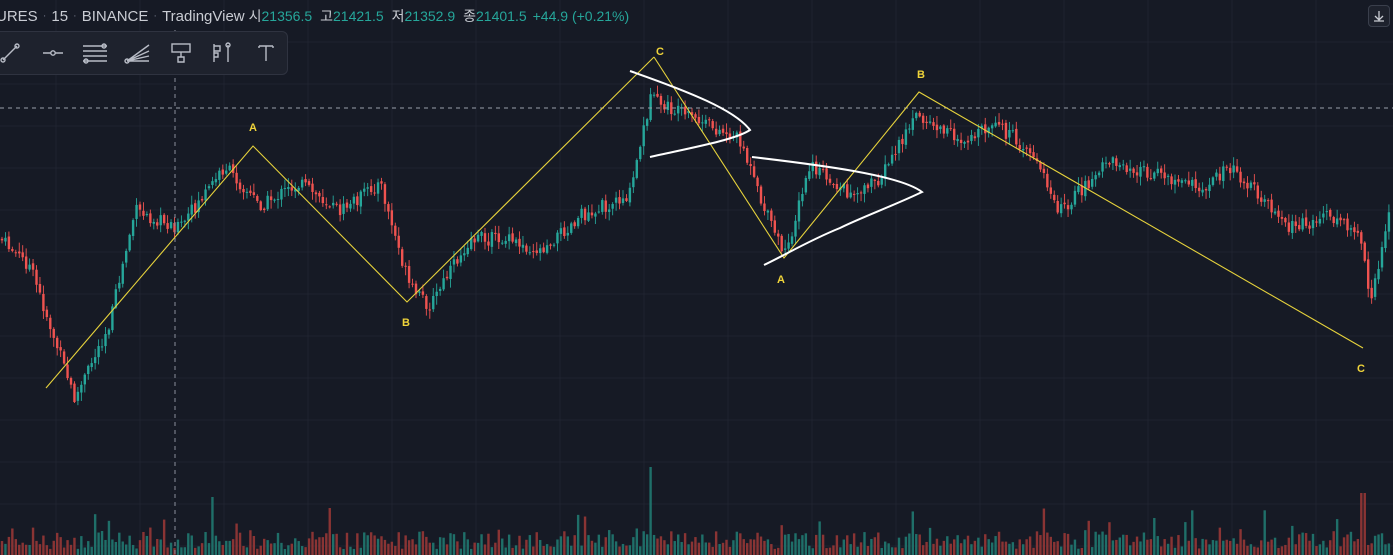 The height and width of the screenshot is (555, 1393). I want to click on horizontal-ray-tool, so click(53, 53).